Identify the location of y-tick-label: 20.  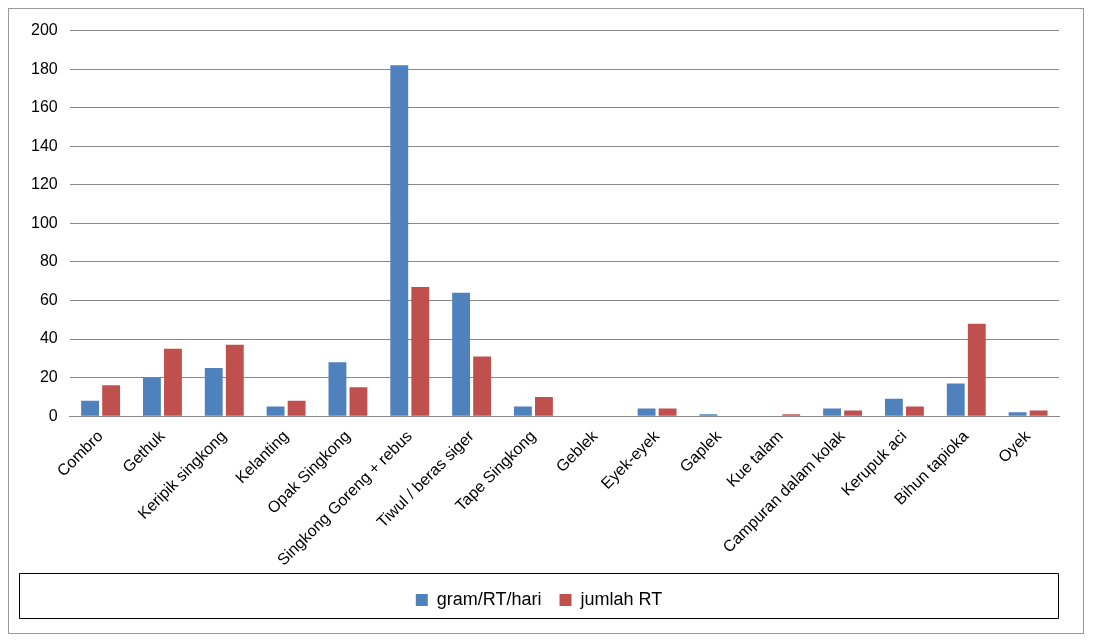
(48, 377).